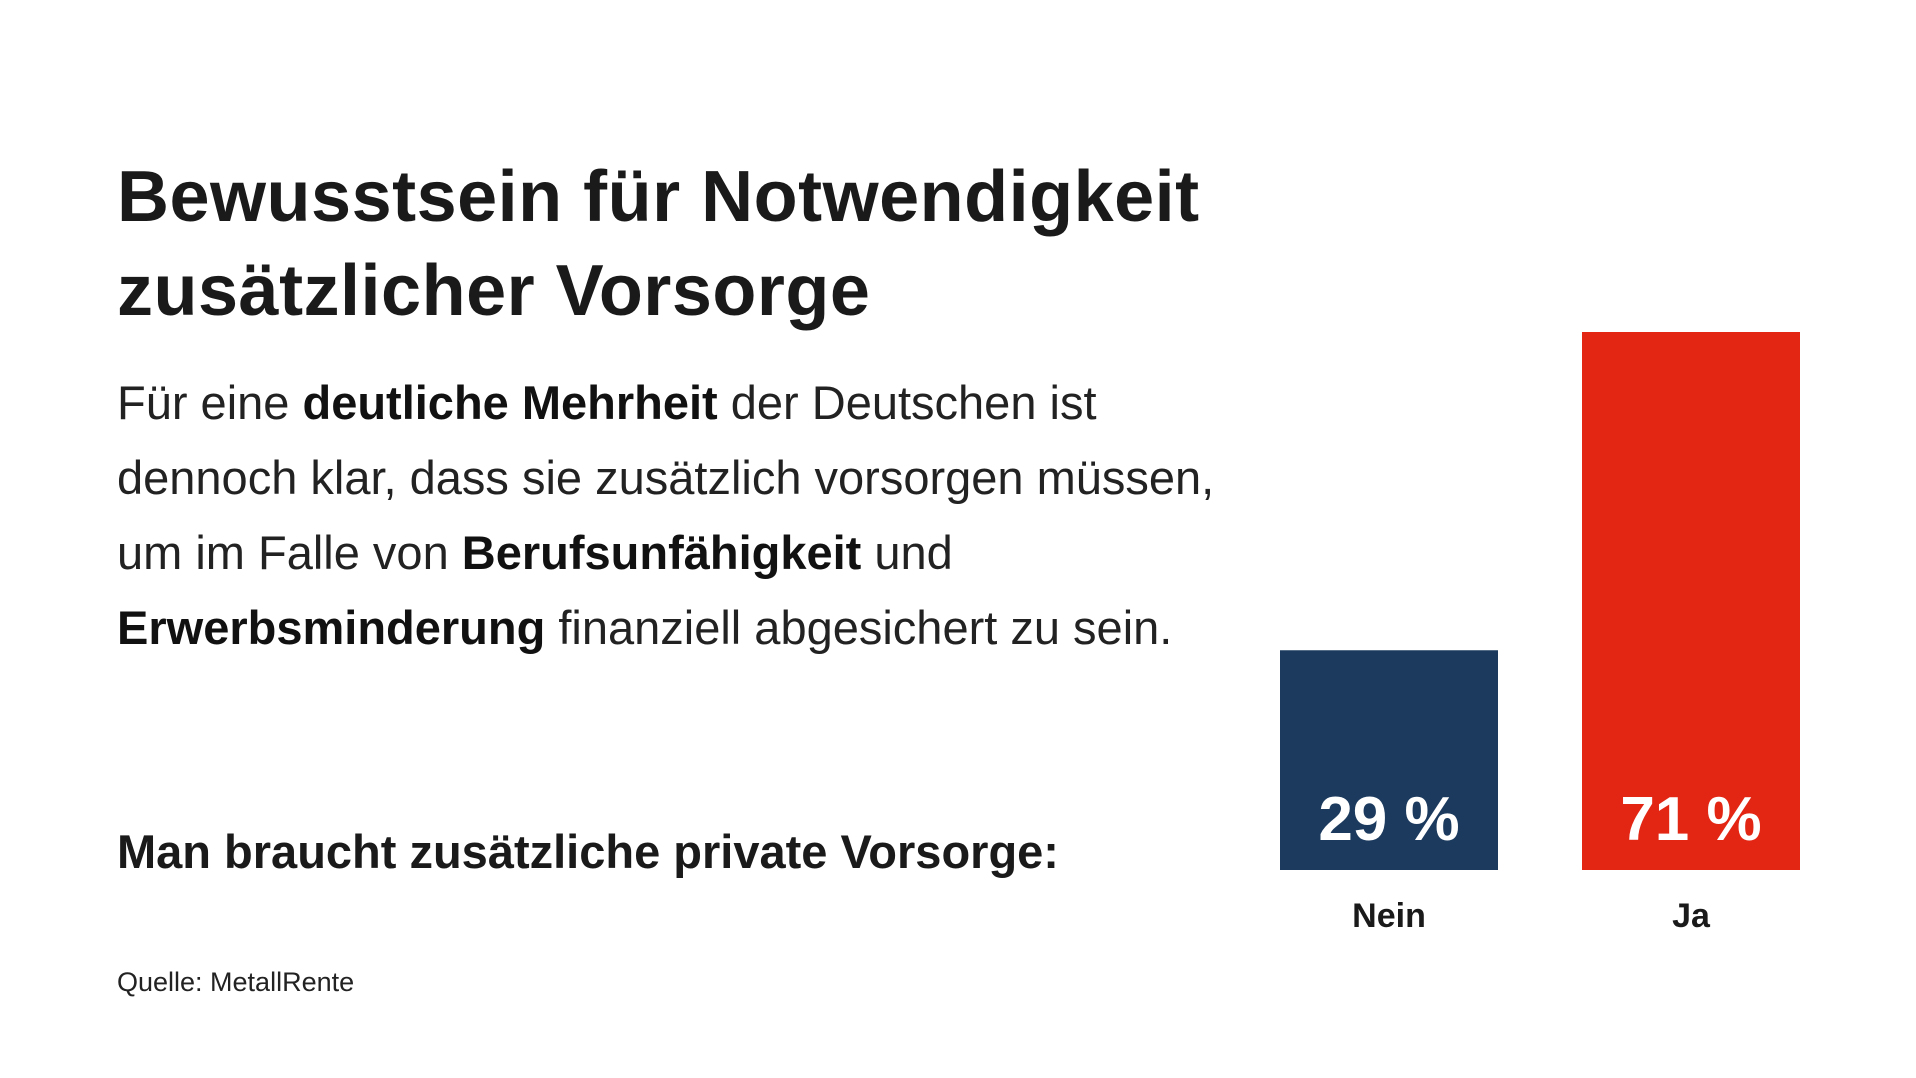 The width and height of the screenshot is (1916, 1078). I want to click on bar-nein, so click(1389, 760).